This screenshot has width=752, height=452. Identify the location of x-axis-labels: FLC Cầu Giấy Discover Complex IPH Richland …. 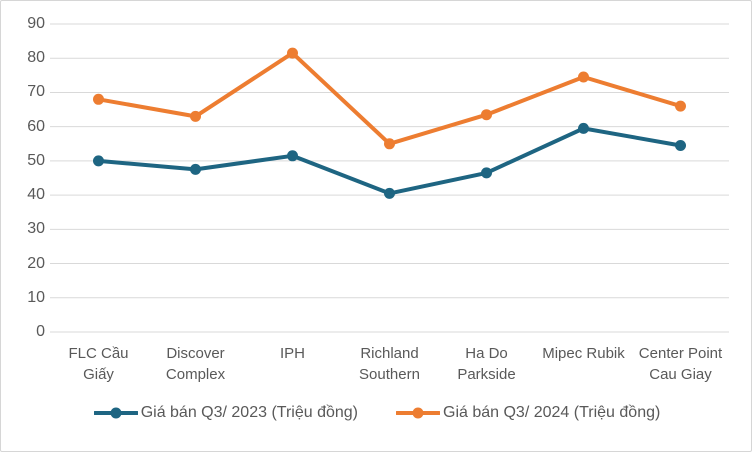
(376, 369).